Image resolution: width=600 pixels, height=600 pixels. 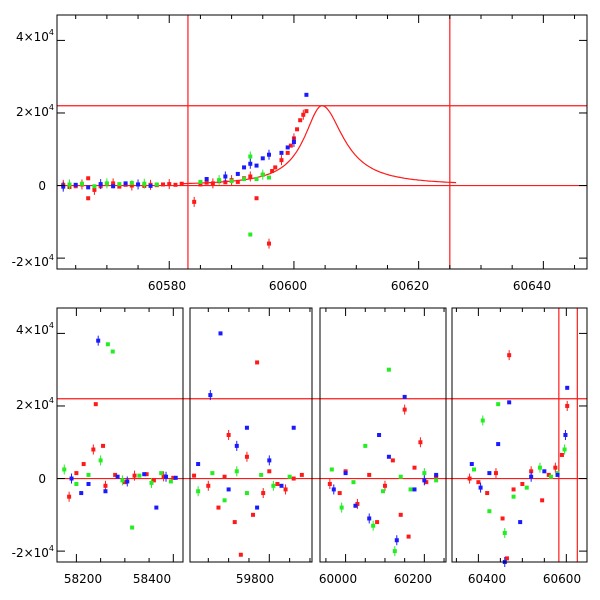 What do you see at coordinates (288, 286) in the screenshot?
I see `x-tick-label: 60600` at bounding box center [288, 286].